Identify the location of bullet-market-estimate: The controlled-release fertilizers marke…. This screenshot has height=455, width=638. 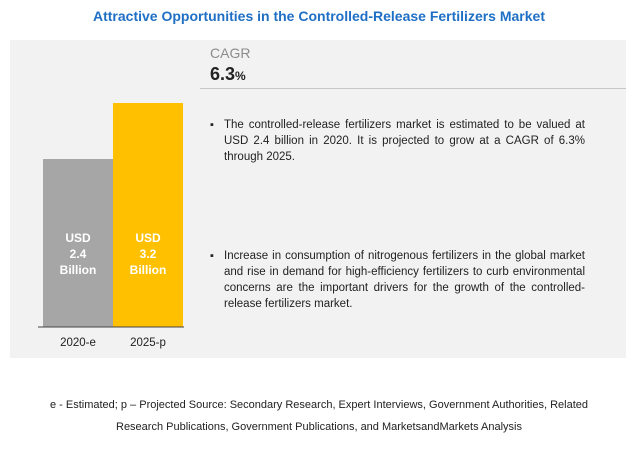
(397, 141).